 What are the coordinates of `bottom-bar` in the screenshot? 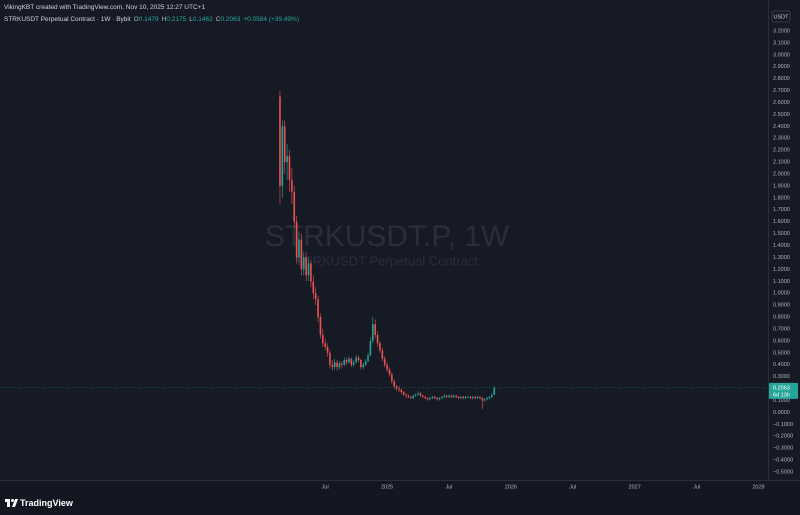 It's located at (400, 497).